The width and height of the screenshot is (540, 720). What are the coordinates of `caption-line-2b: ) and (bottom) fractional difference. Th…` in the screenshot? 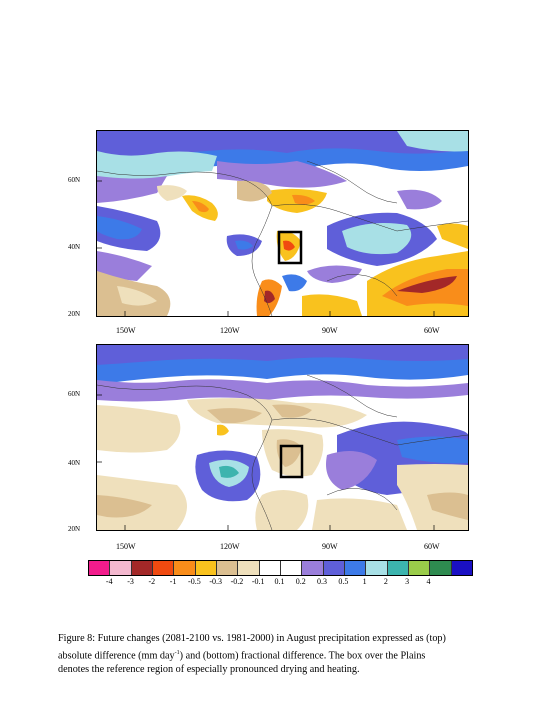 It's located at (302, 656).